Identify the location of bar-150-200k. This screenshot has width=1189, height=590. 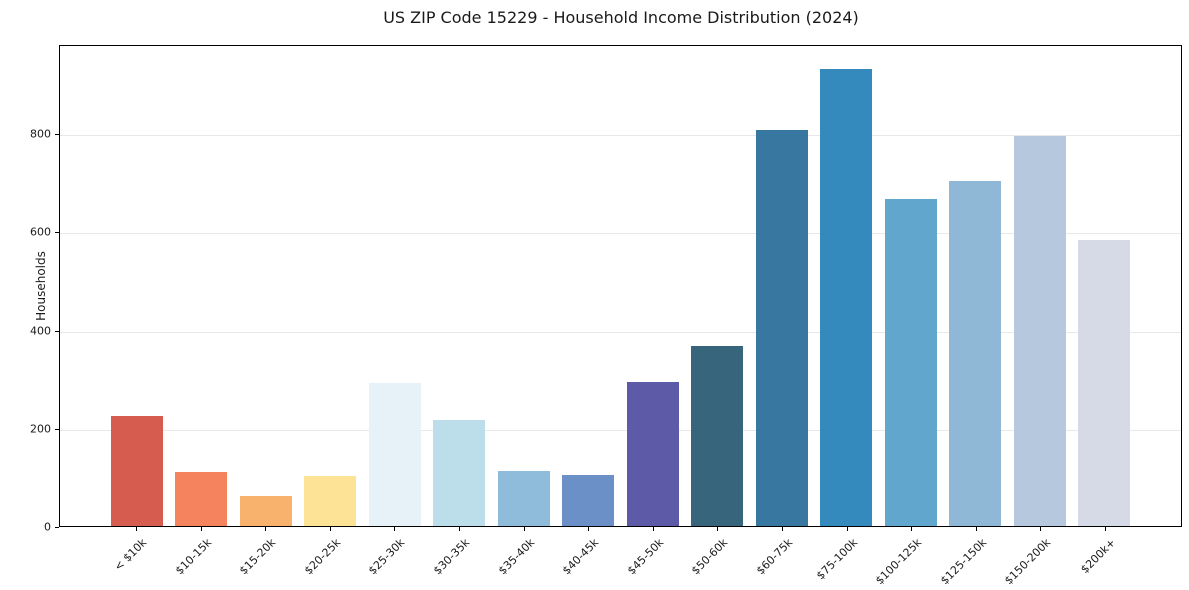
(1039, 330).